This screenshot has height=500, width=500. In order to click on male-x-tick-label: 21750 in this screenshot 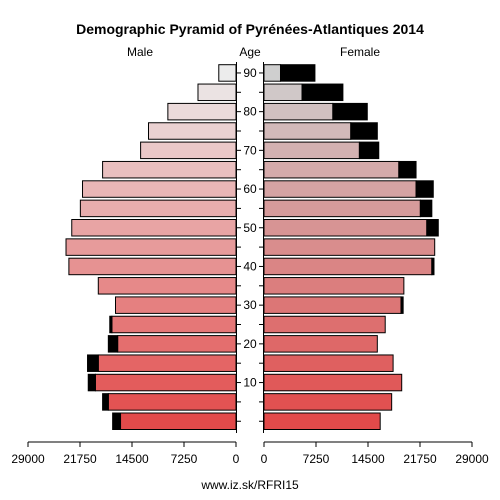, I will do `click(80, 459)`.